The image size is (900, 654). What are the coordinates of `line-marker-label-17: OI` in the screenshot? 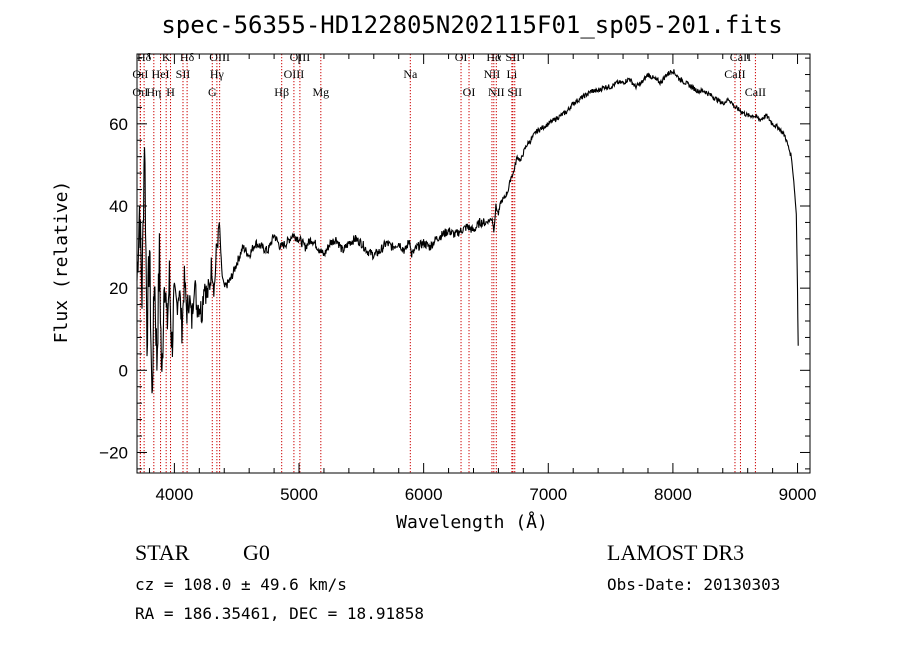 It's located at (461, 57).